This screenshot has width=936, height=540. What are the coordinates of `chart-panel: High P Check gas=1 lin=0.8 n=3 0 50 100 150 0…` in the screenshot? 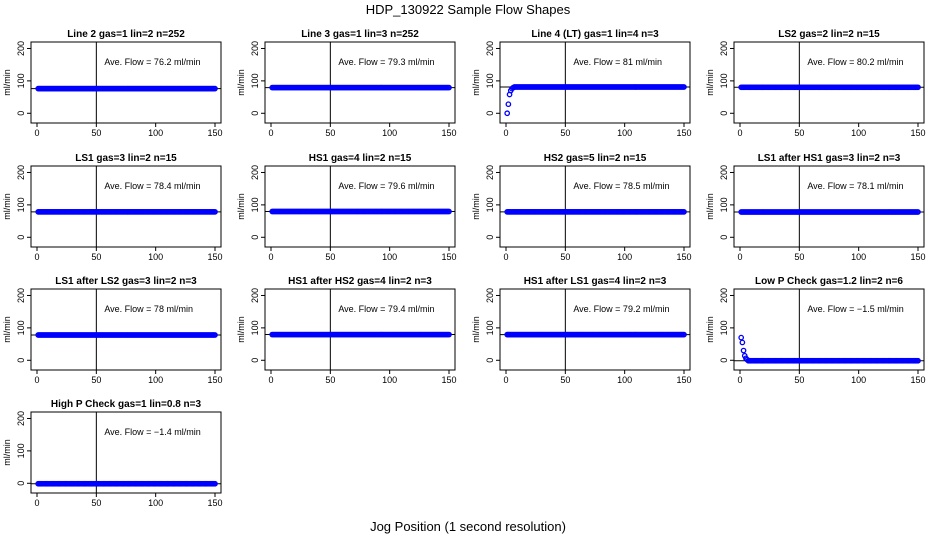 It's located at (112, 453).